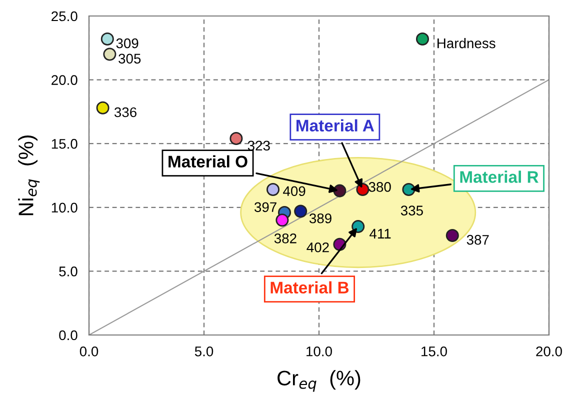 The image size is (565, 411). Describe the element at coordinates (265, 207) in the screenshot. I see `series-label: 397` at that location.